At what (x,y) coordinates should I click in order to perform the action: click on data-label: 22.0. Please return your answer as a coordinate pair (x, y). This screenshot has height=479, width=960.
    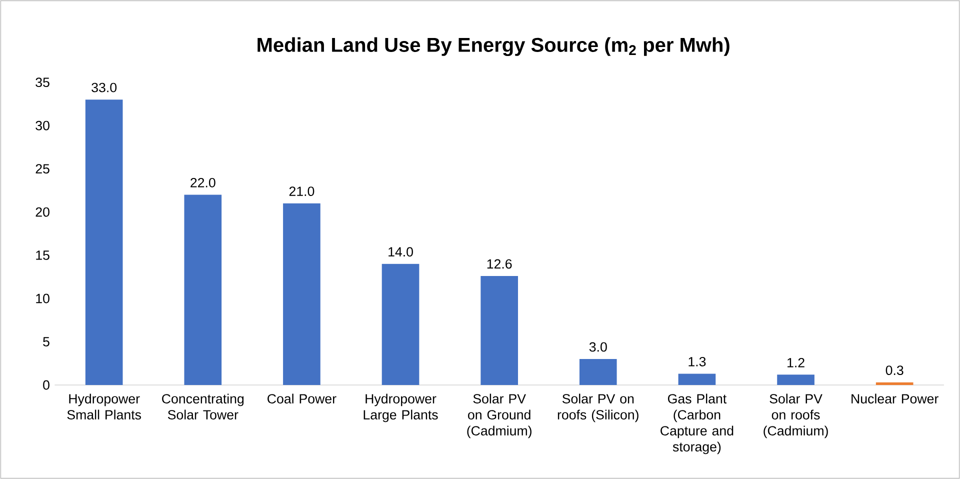
    Looking at the image, I should click on (203, 183).